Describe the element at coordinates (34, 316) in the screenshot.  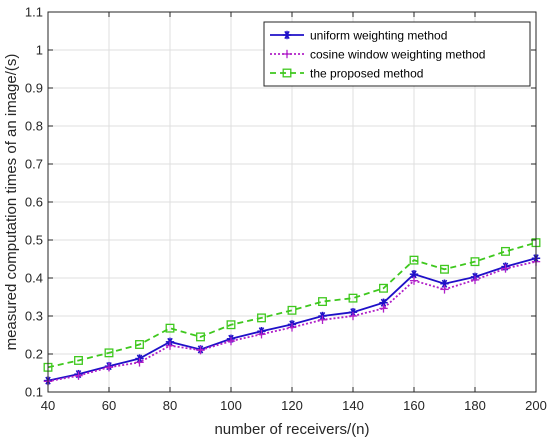
I see `y-tick-label: 0.3` at that location.